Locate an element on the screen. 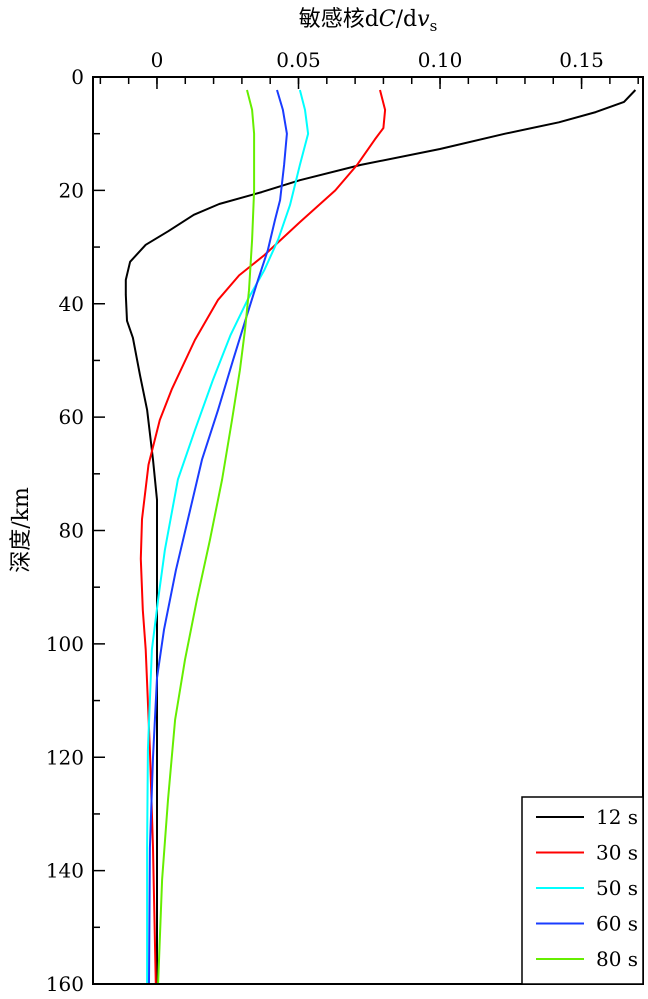  legend: 12 s 30 s 50 s 60 s 80 s is located at coordinates (582, 890).